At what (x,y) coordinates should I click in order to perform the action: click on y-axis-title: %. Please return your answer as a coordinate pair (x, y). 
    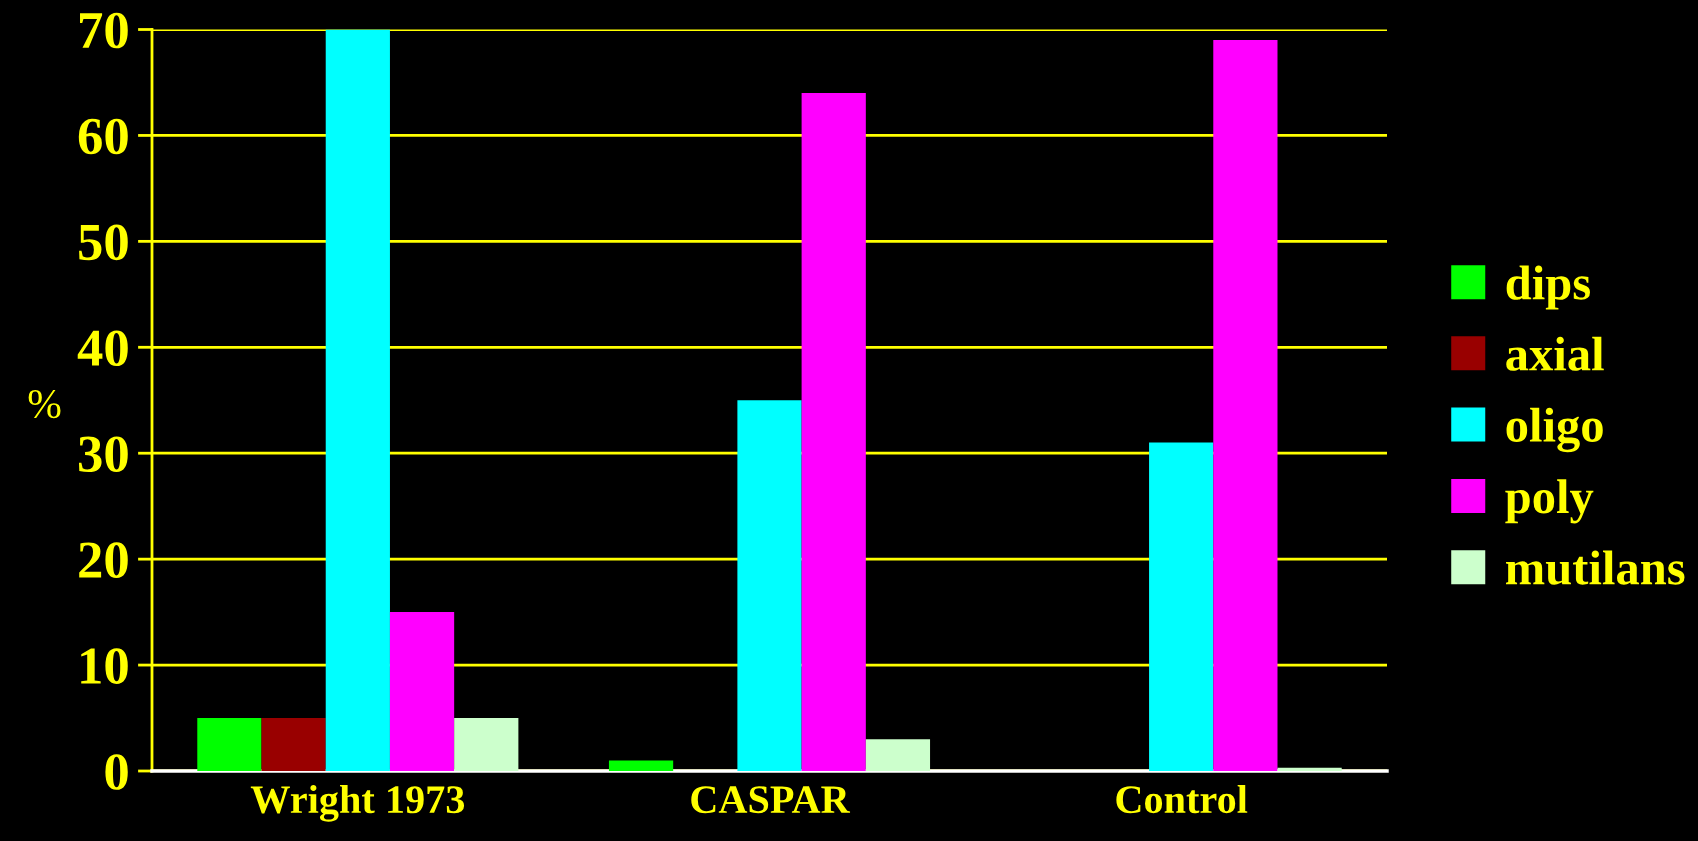
    Looking at the image, I should click on (44, 404).